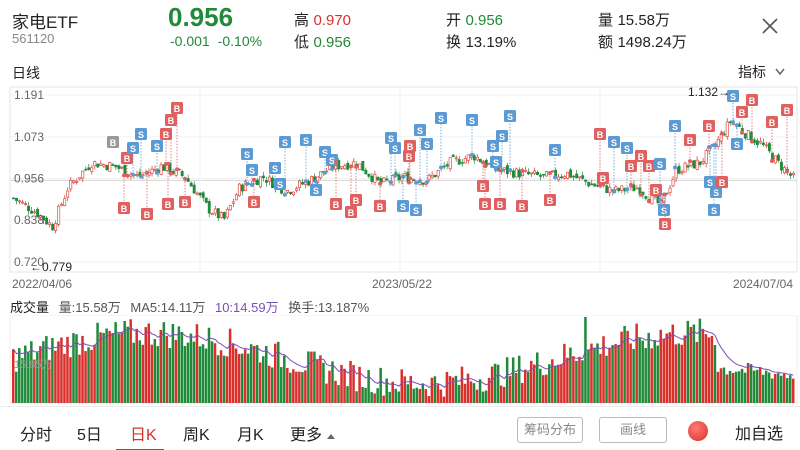 This screenshot has height=450, width=800. What do you see at coordinates (250, 435) in the screenshot?
I see `tab-monthly-k: 月K` at bounding box center [250, 435].